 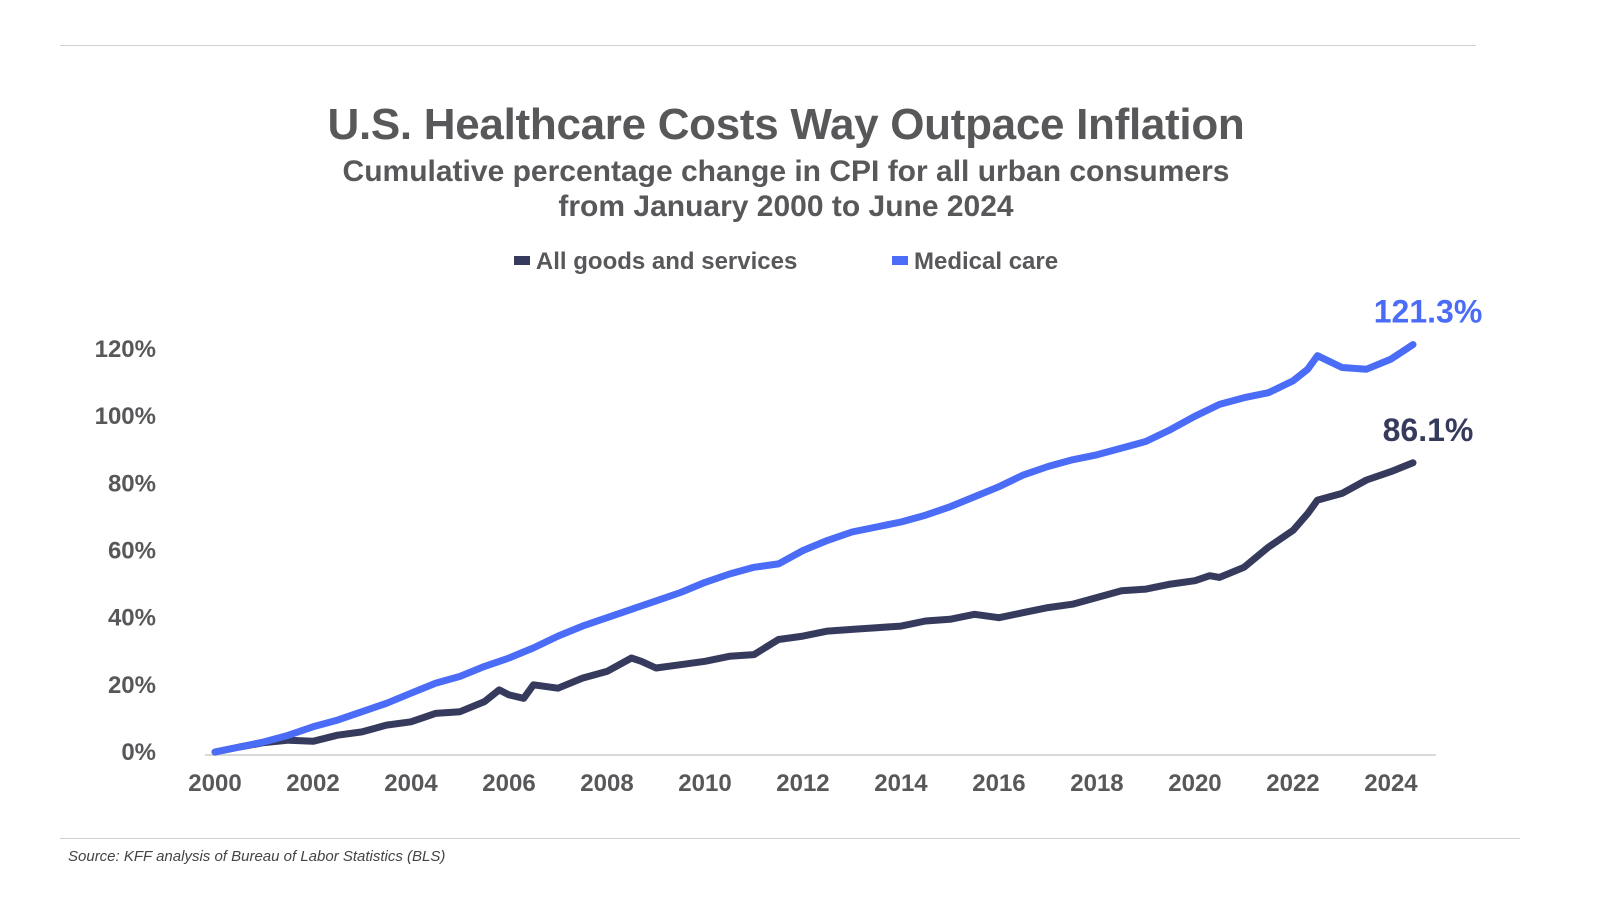 What do you see at coordinates (998, 783) in the screenshot?
I see `x-tick-label: 2016` at bounding box center [998, 783].